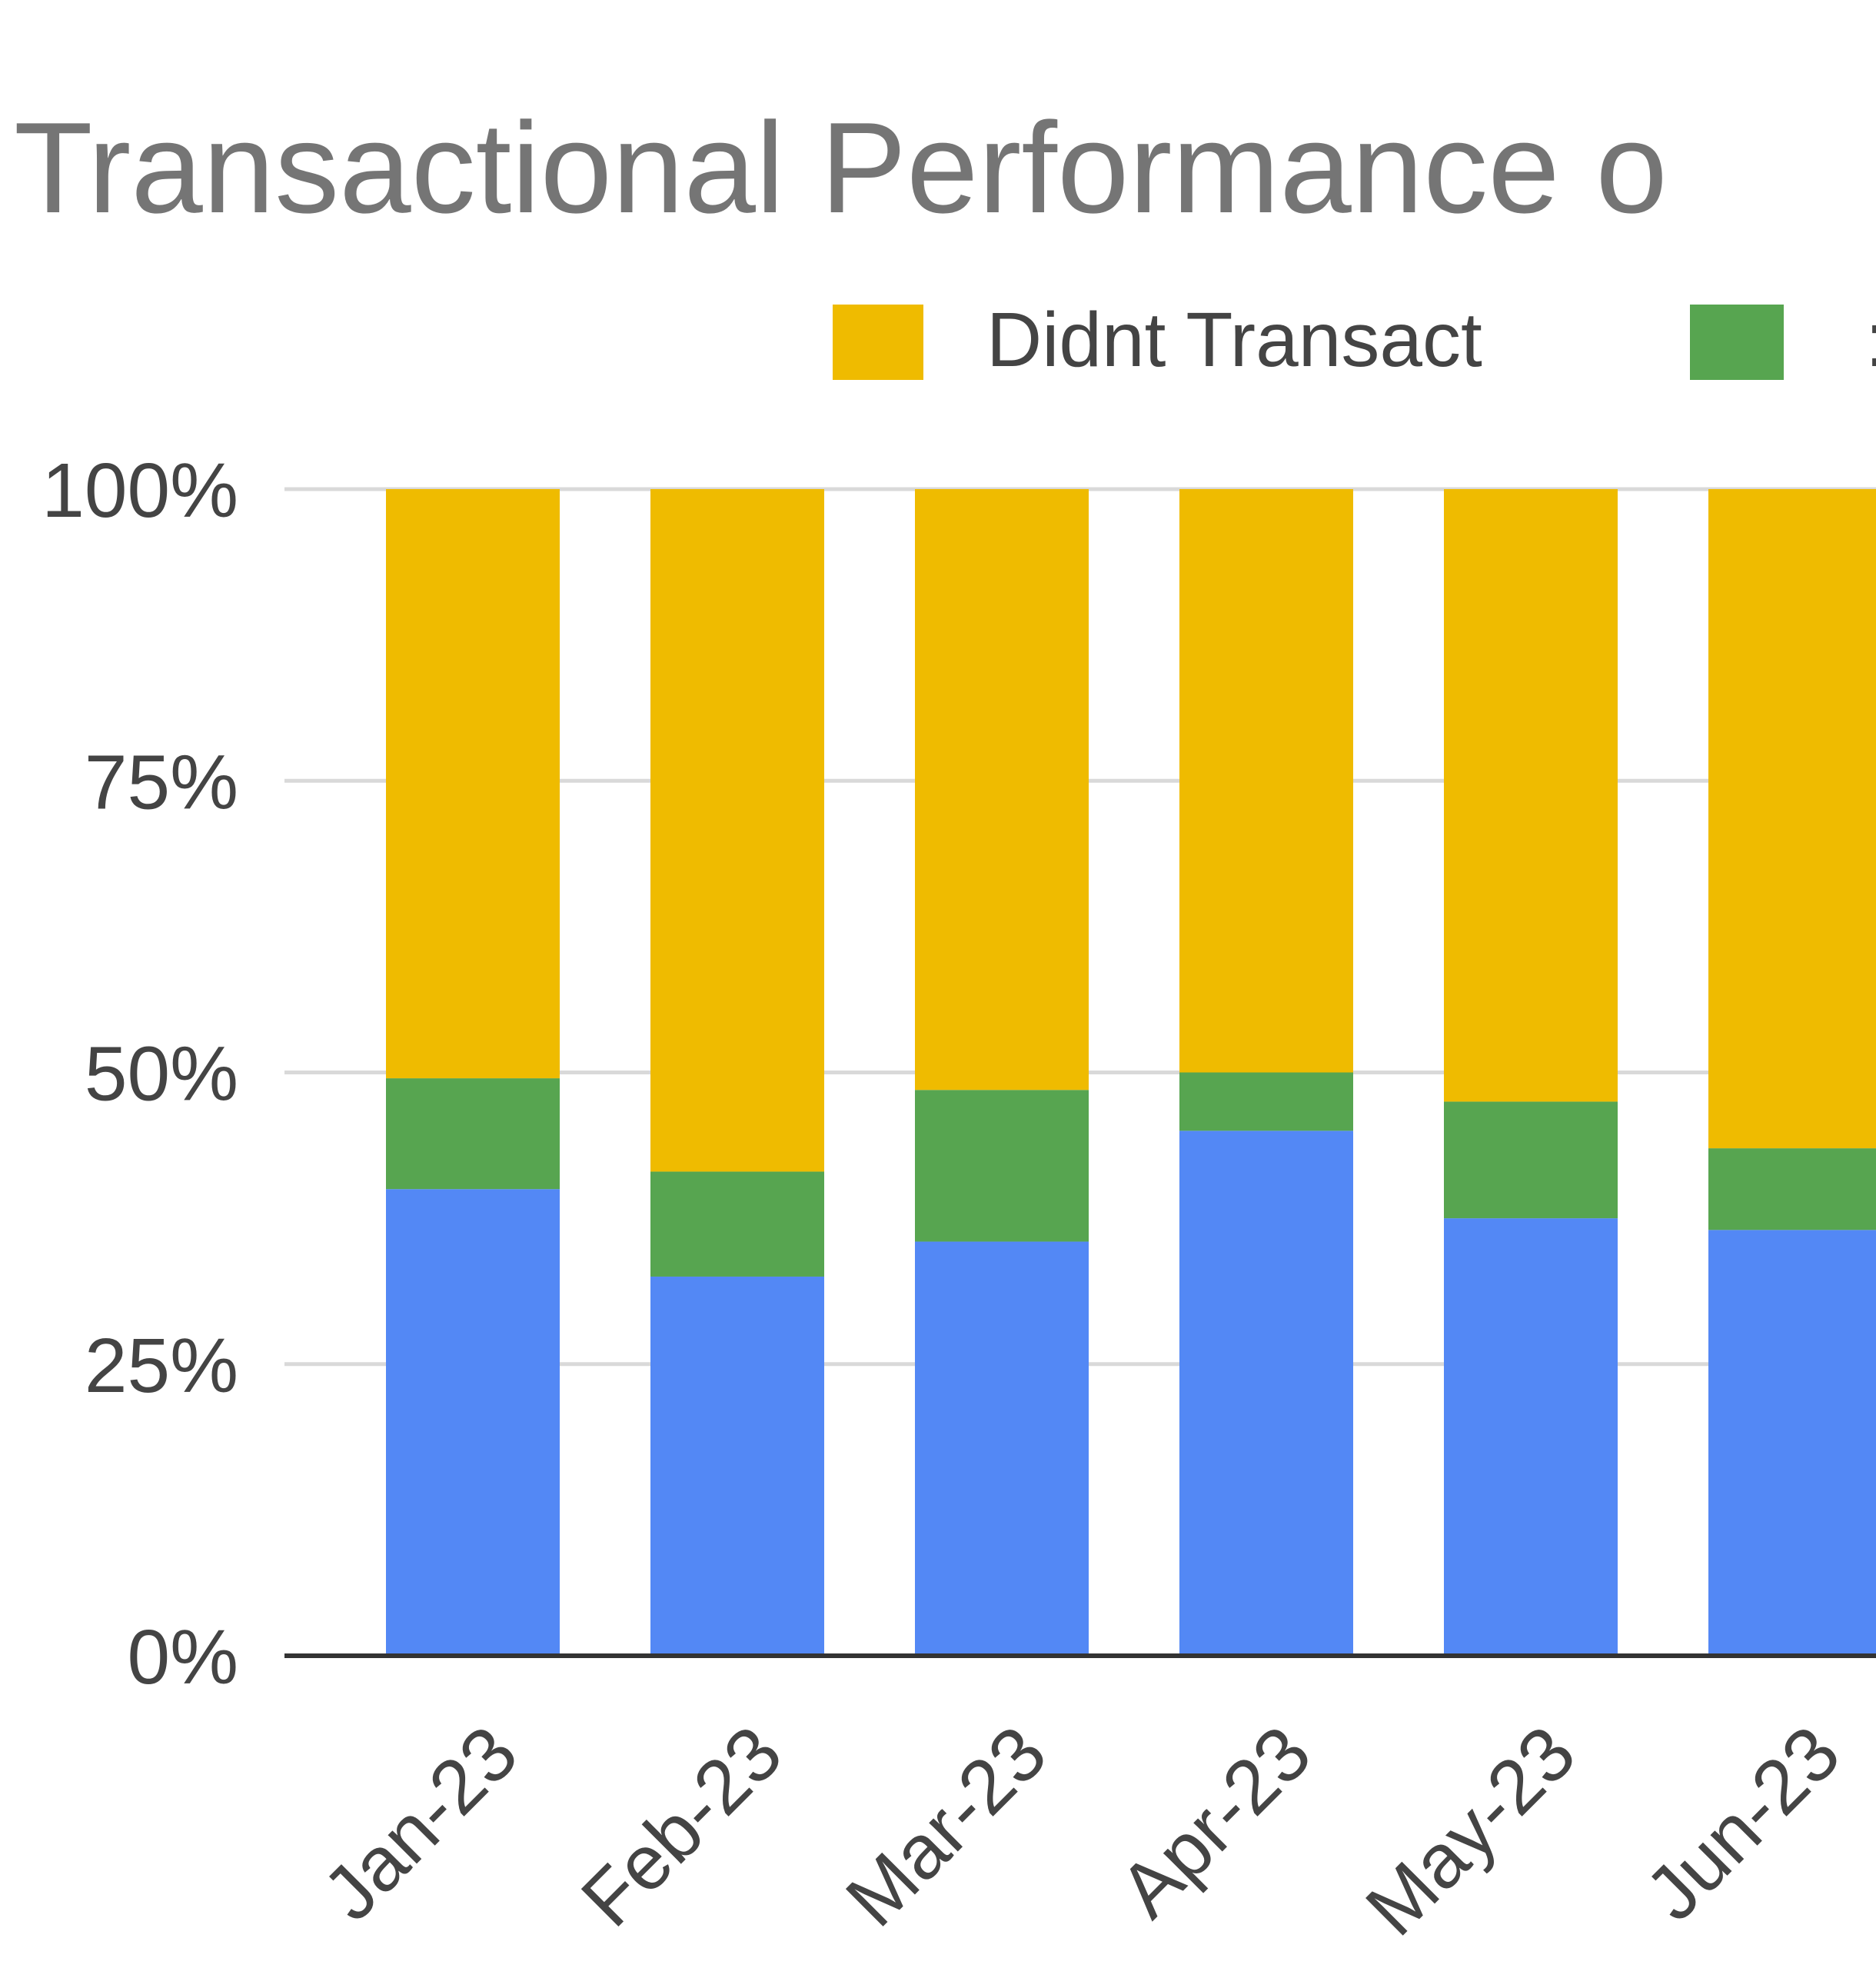 This screenshot has height=1978, width=1876. What do you see at coordinates (946, 1826) in the screenshot?
I see `x-tick-label: Mar-23` at bounding box center [946, 1826].